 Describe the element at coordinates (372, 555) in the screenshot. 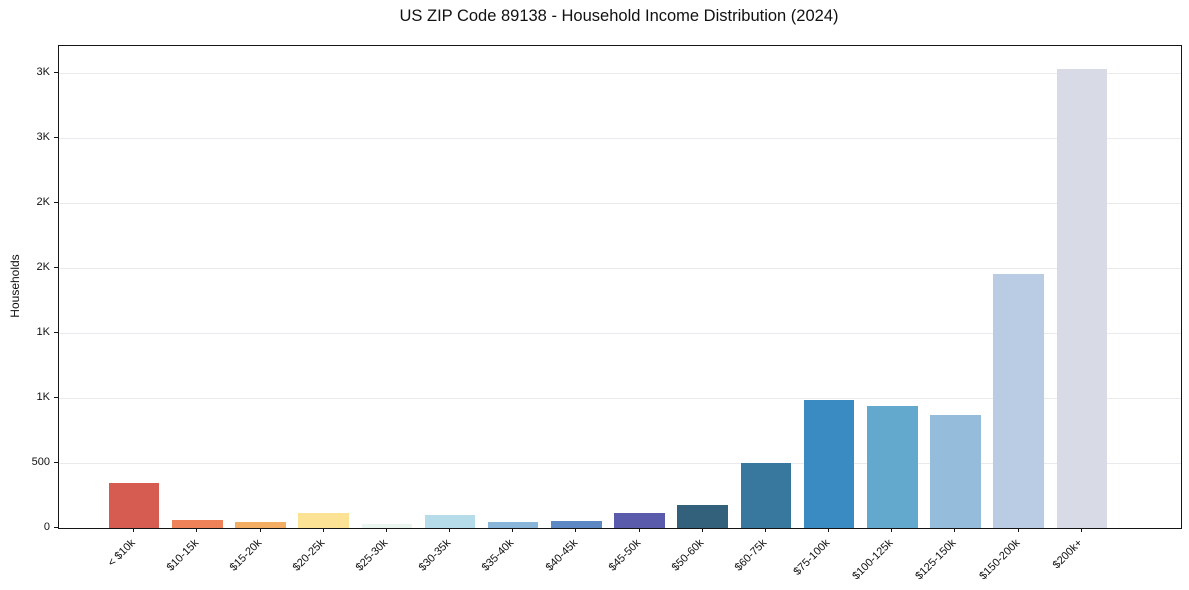

I see `x-tick-label: $25-30k` at that location.